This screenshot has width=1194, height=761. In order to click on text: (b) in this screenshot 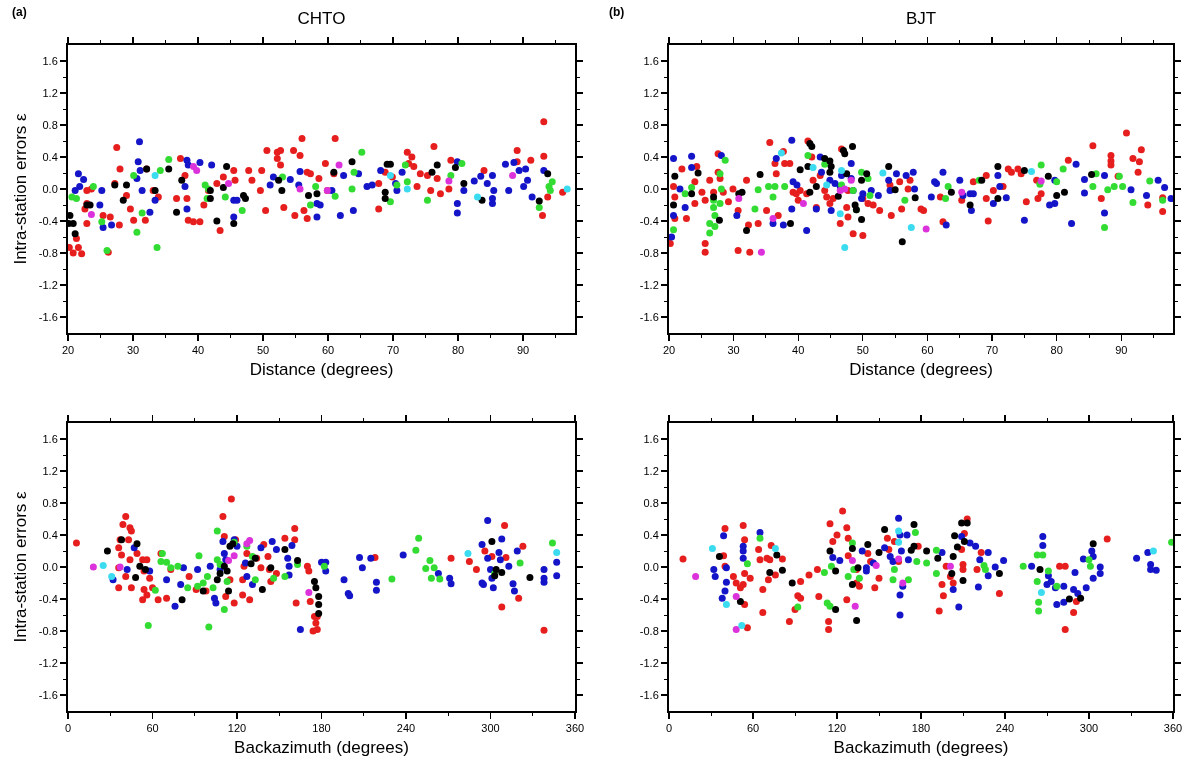, I will do `click(617, 12)`.